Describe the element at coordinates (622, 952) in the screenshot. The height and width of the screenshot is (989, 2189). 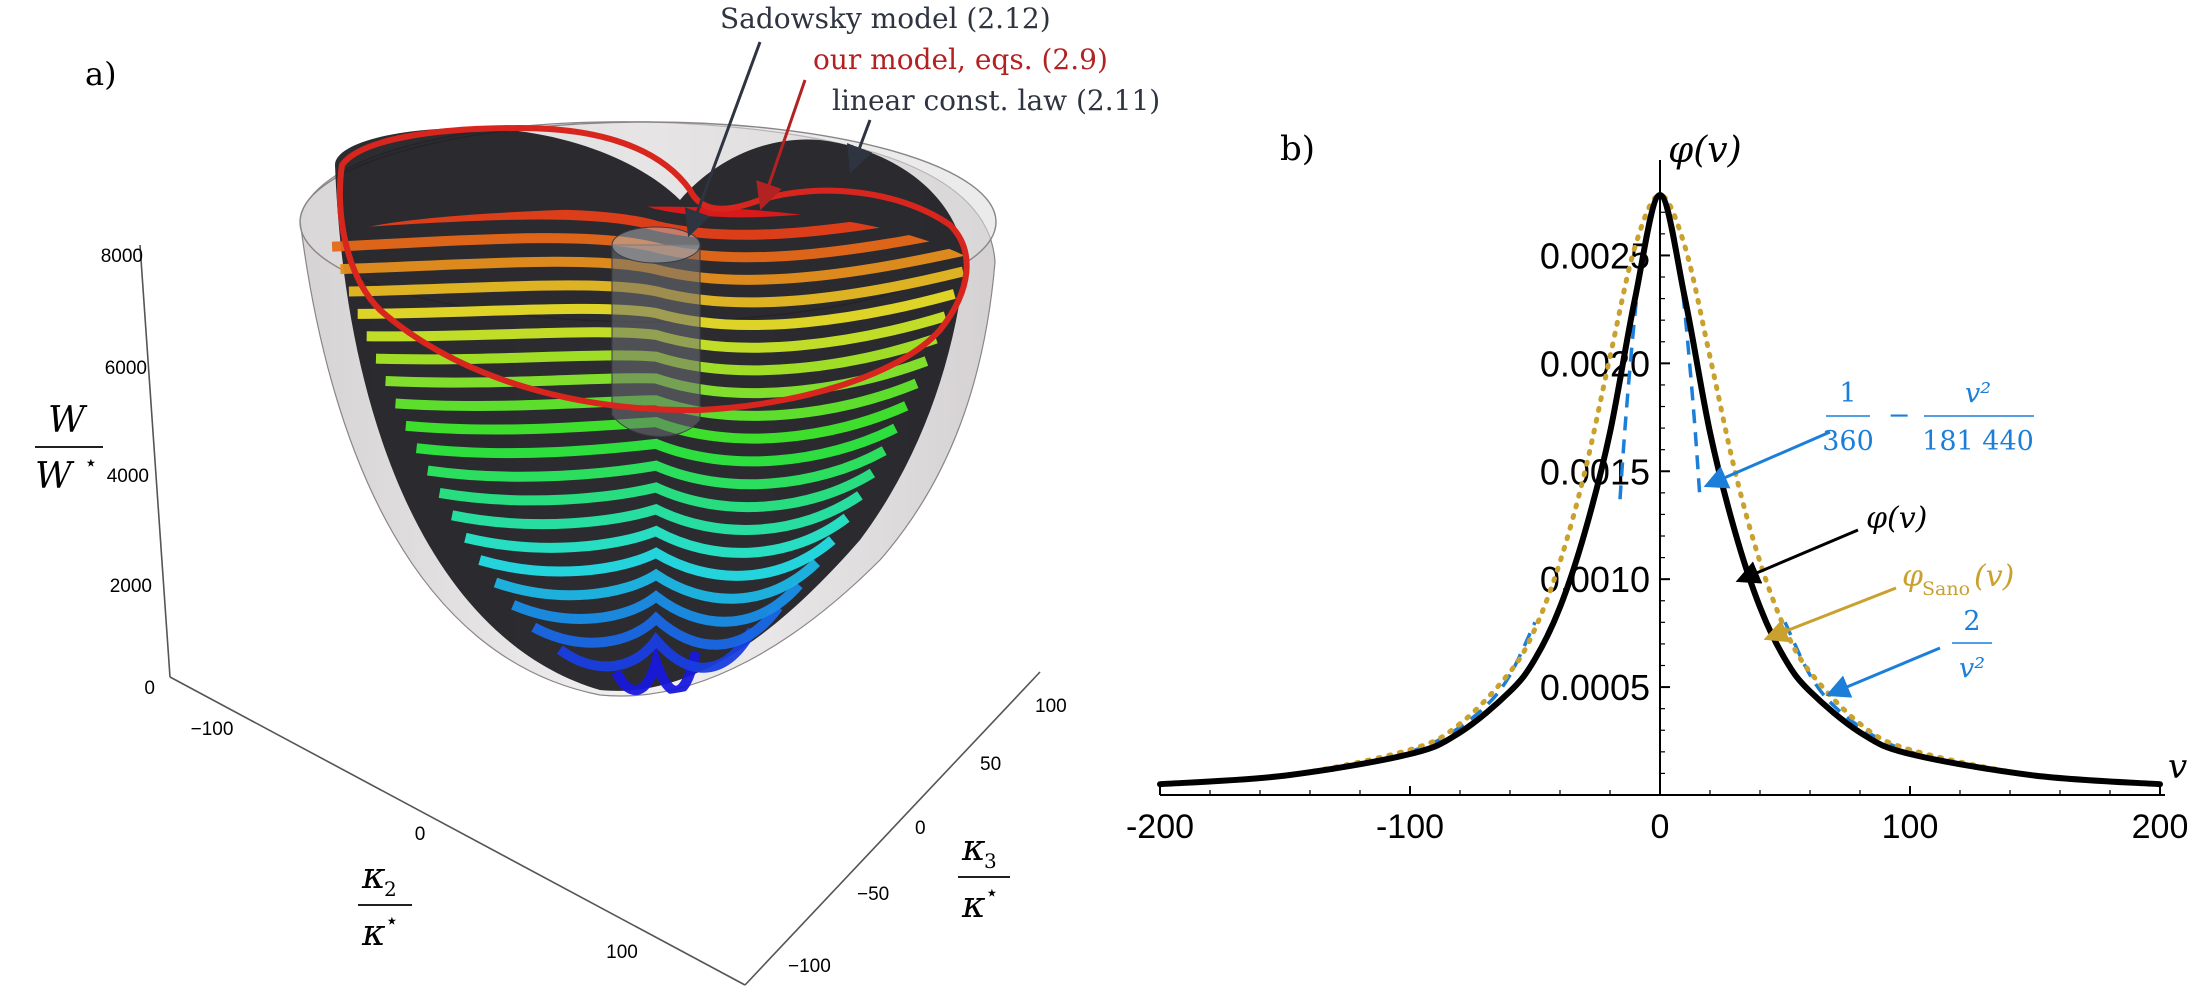
I see `x-tick-100: 100` at that location.